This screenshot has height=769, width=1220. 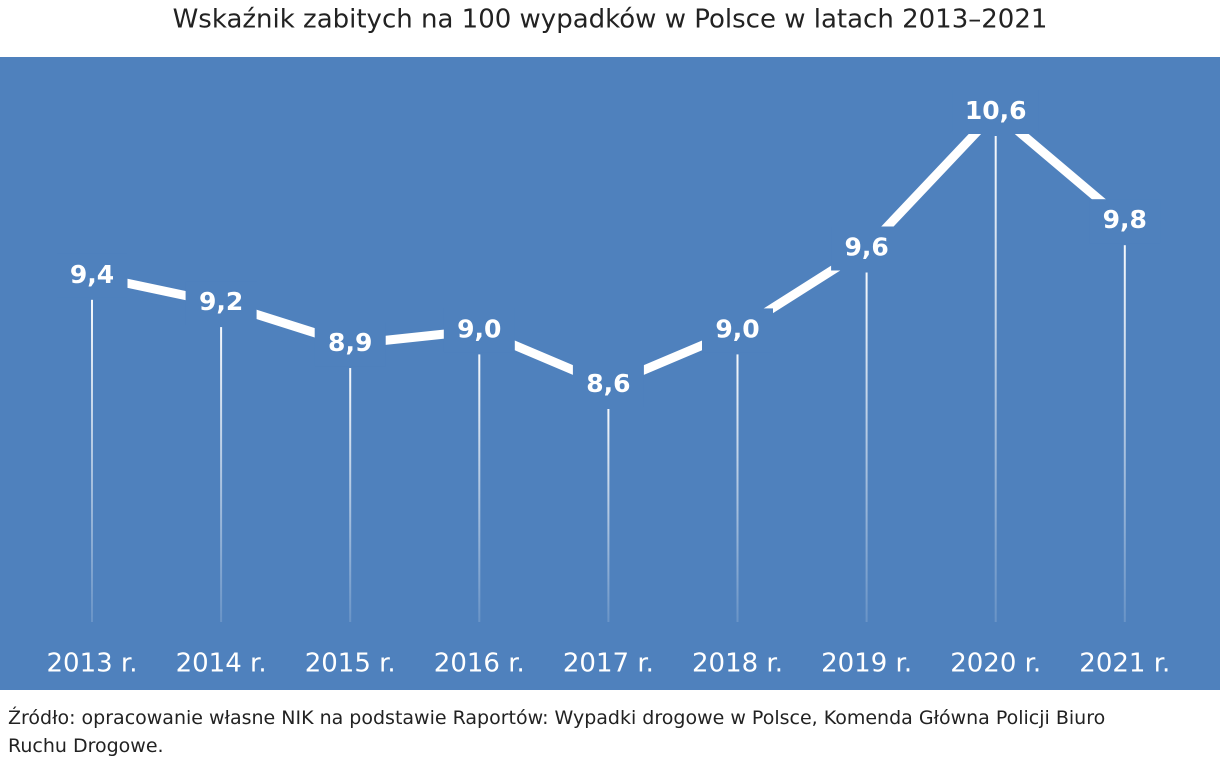 I want to click on x-tick-label: 2019 r., so click(x=866, y=664).